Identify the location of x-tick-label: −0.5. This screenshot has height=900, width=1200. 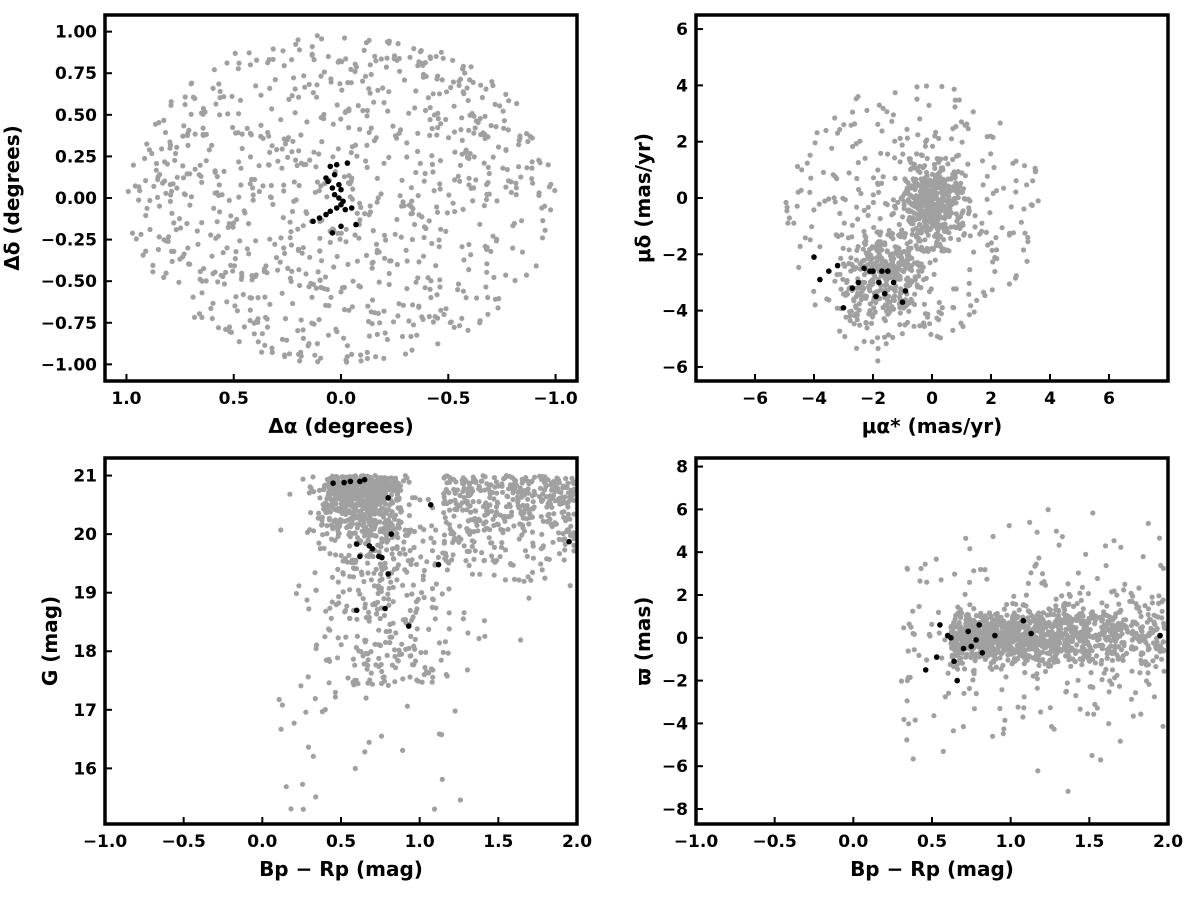
(448, 399).